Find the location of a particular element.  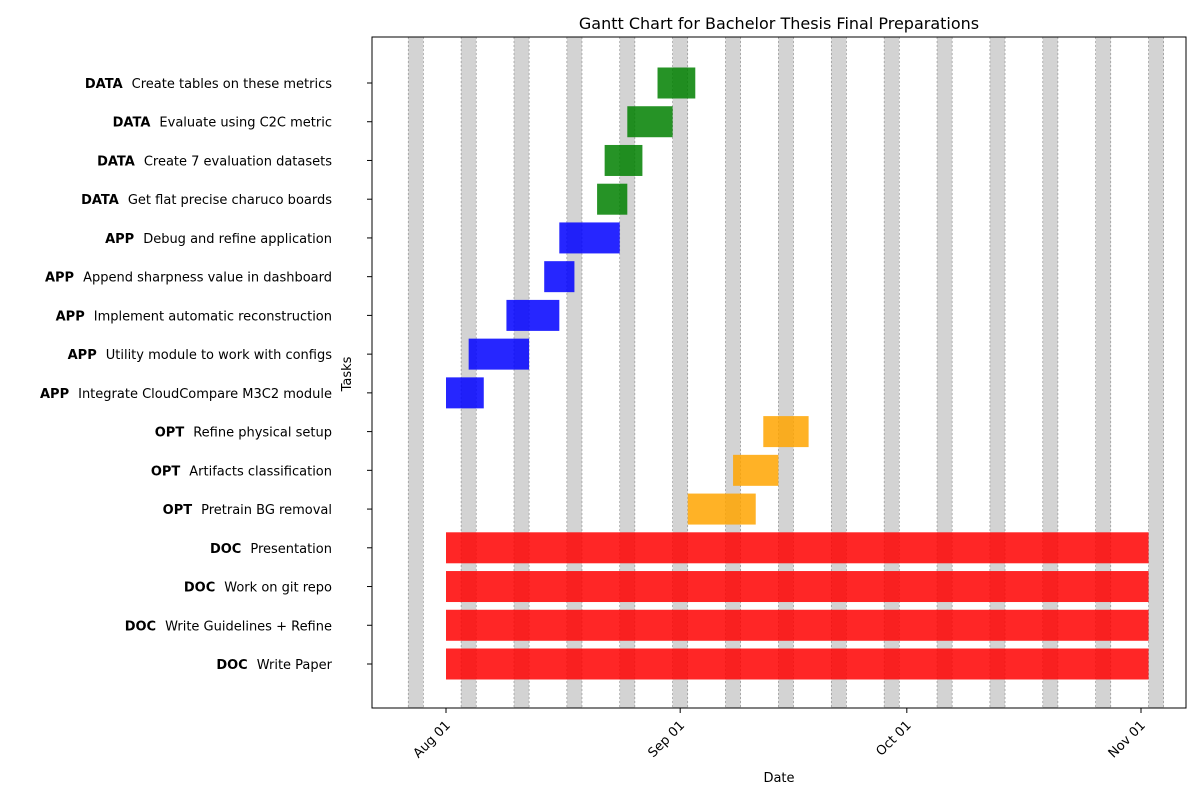

task-name: Write Guidelines + Refine is located at coordinates (248, 626).